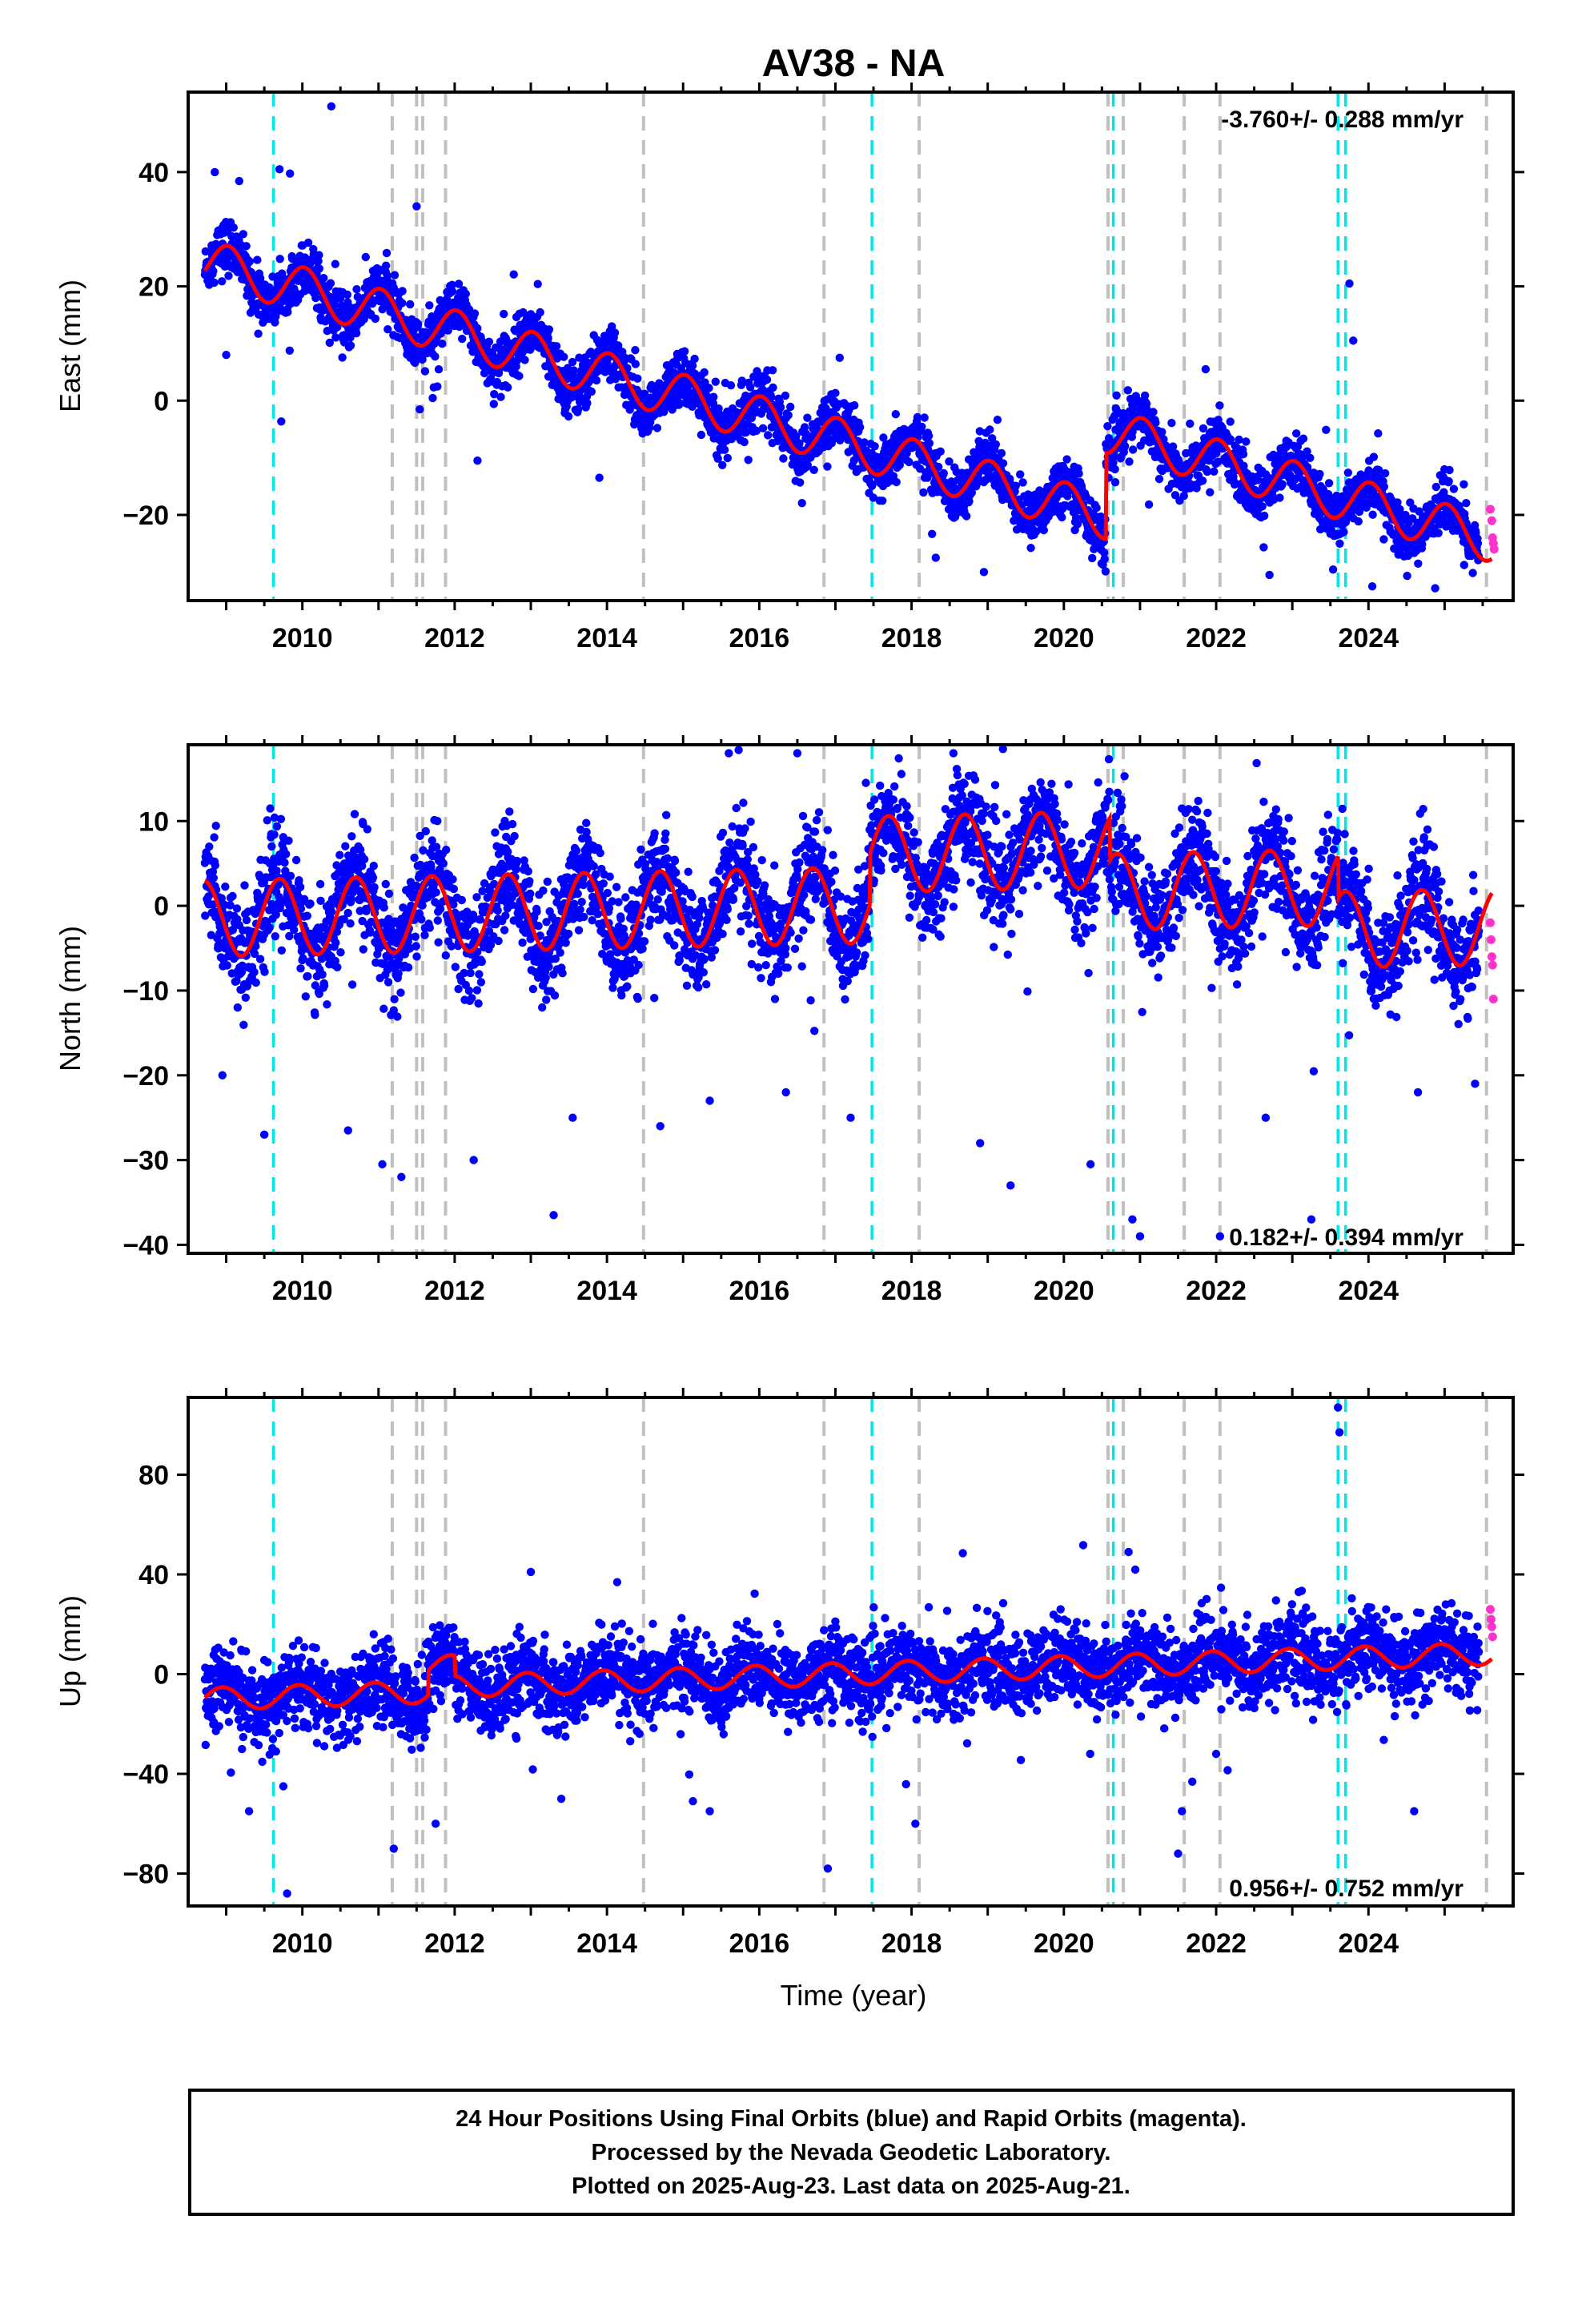 This screenshot has width=1582, height=2324. Describe the element at coordinates (984, 572) in the screenshot. I see `outlier-point-east` at that location.